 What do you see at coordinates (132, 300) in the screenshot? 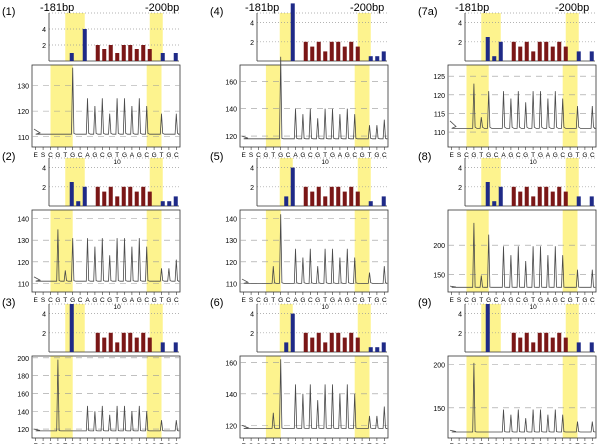
I see `dispensation-letter: A` at bounding box center [132, 300].